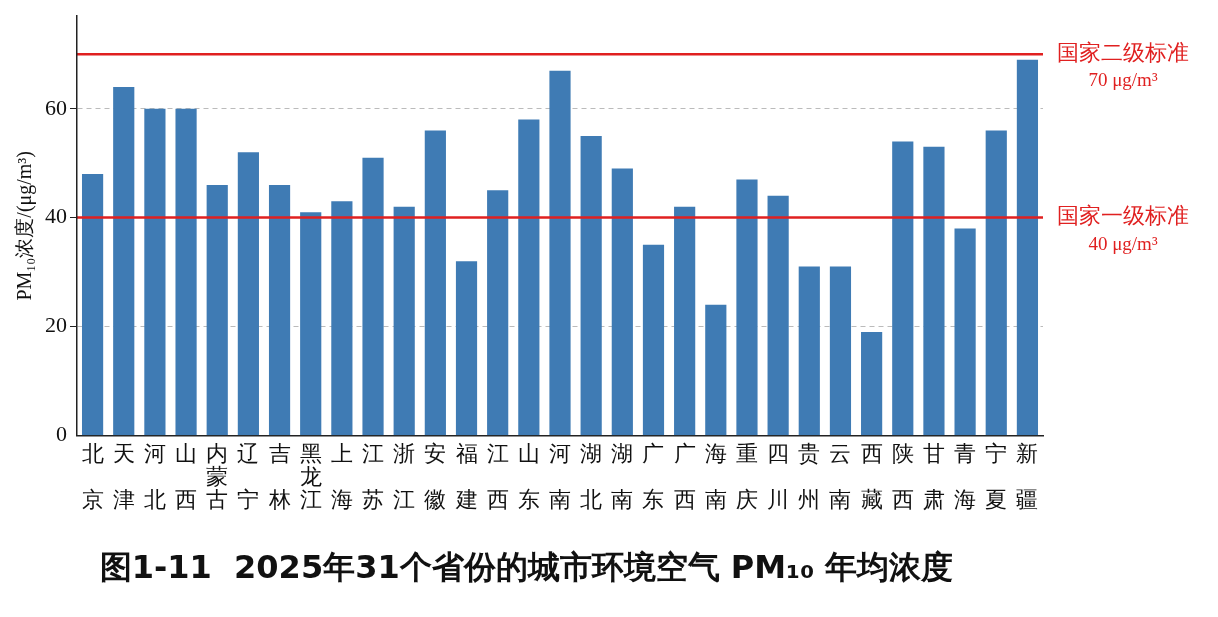 The image size is (1218, 617). What do you see at coordinates (526, 567) in the screenshot?
I see `text: 图1-11 2025年31个省份的城市环境空气 PM₁₀ 年均浓度` at bounding box center [526, 567].